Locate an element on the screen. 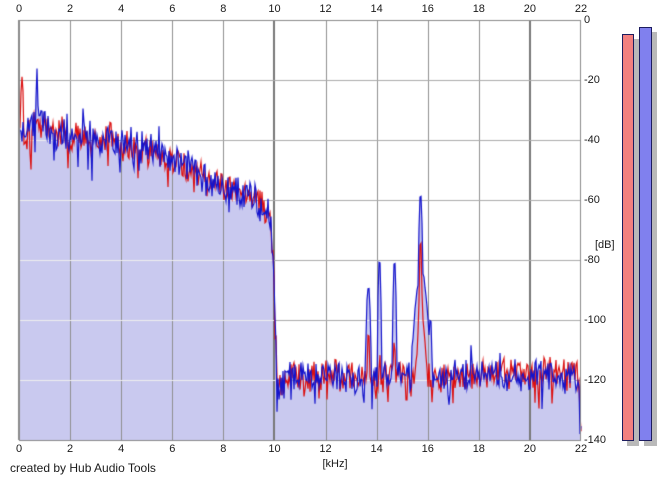  level-meter-red-bar is located at coordinates (628, 237).